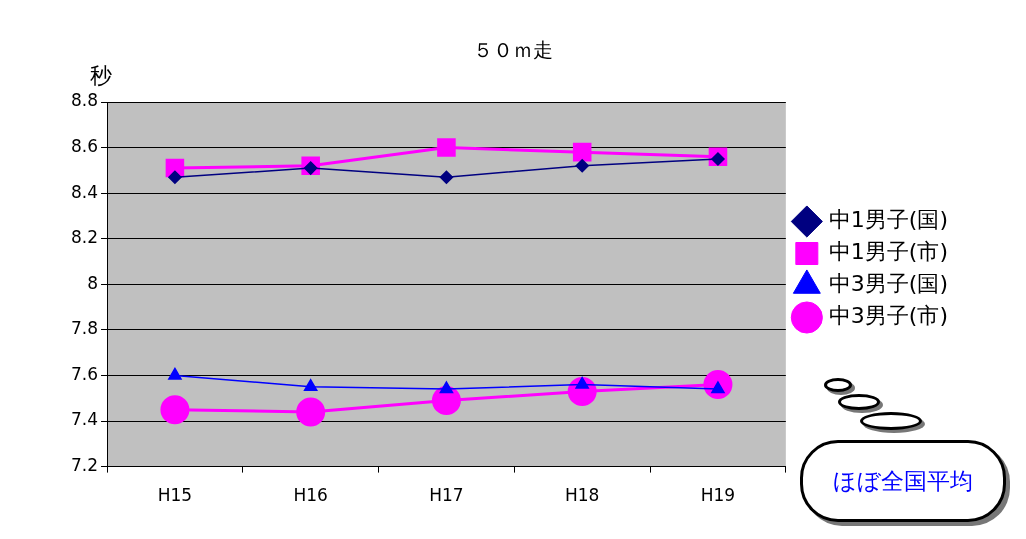 The image size is (1026, 539). Describe the element at coordinates (101, 75) in the screenshot. I see `y-axis-title: 秒` at that location.